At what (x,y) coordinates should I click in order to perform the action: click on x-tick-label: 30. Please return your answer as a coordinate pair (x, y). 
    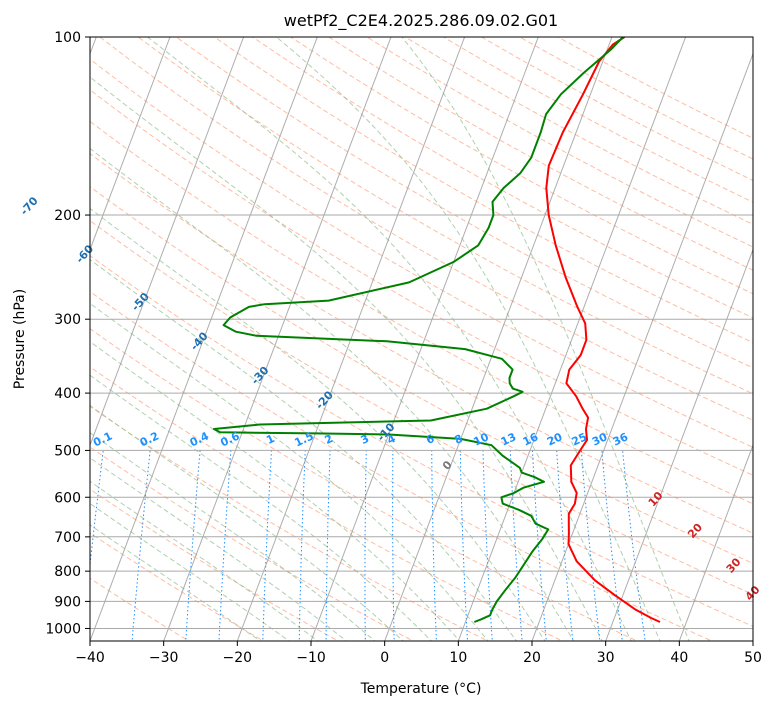
    Looking at the image, I should click on (606, 658).